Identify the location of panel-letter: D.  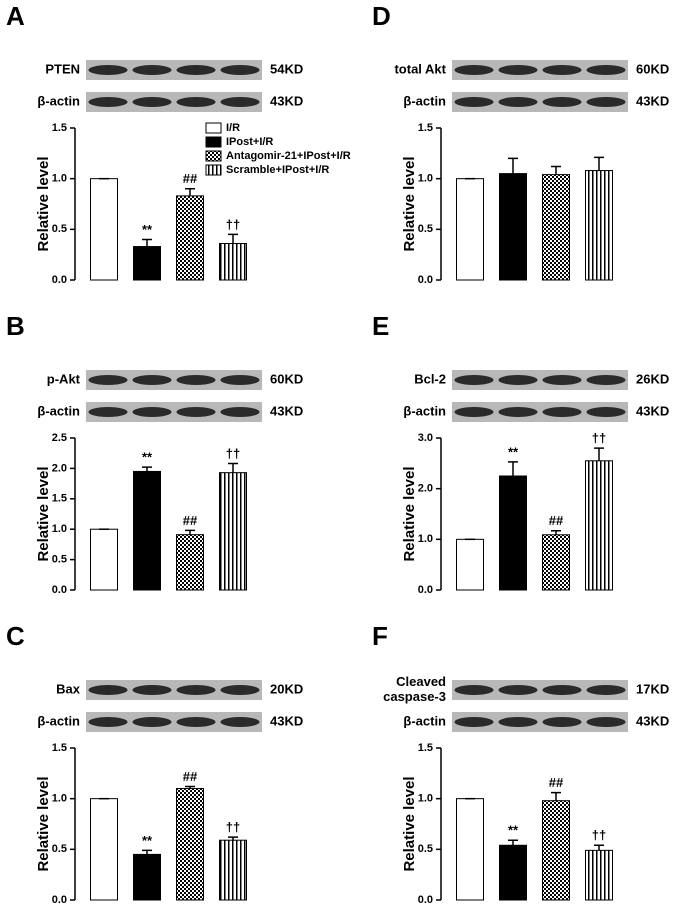
(381, 16).